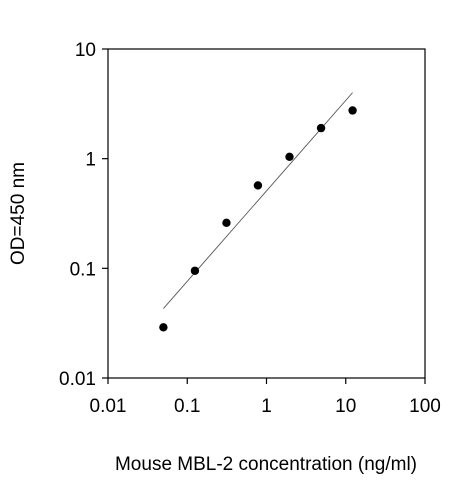 The image size is (463, 480). Describe the element at coordinates (85, 50) in the screenshot. I see `y-tick-label: 10` at that location.